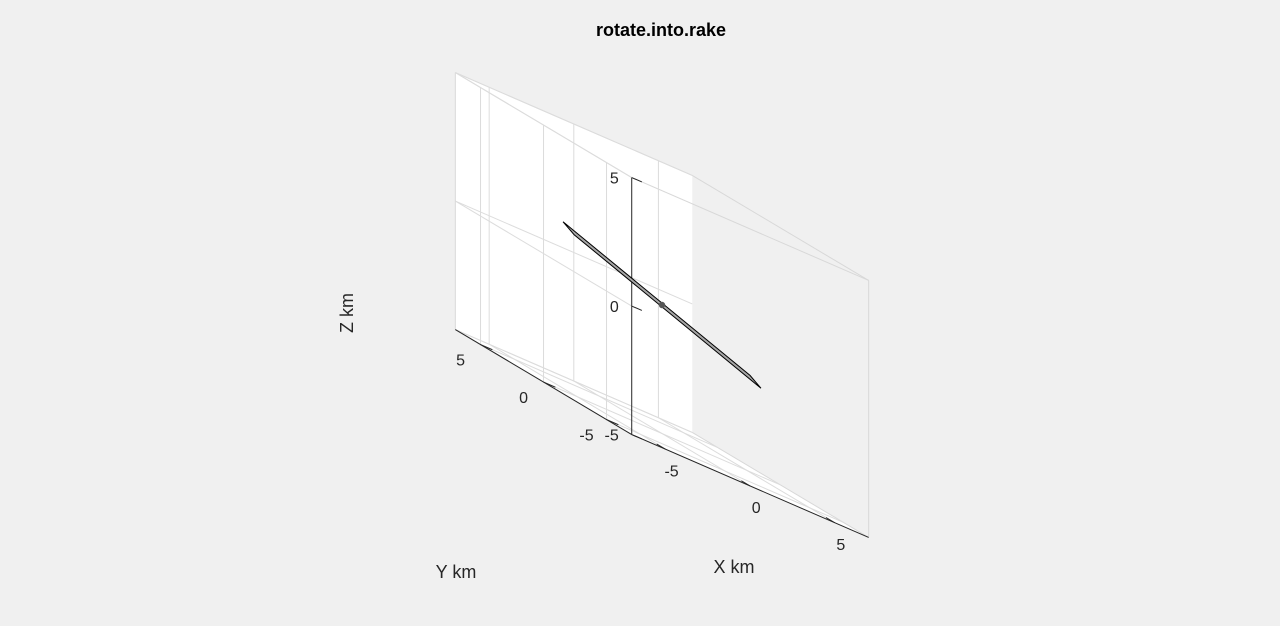  What do you see at coordinates (756, 508) in the screenshot?
I see `x-tick-label: 0` at bounding box center [756, 508].